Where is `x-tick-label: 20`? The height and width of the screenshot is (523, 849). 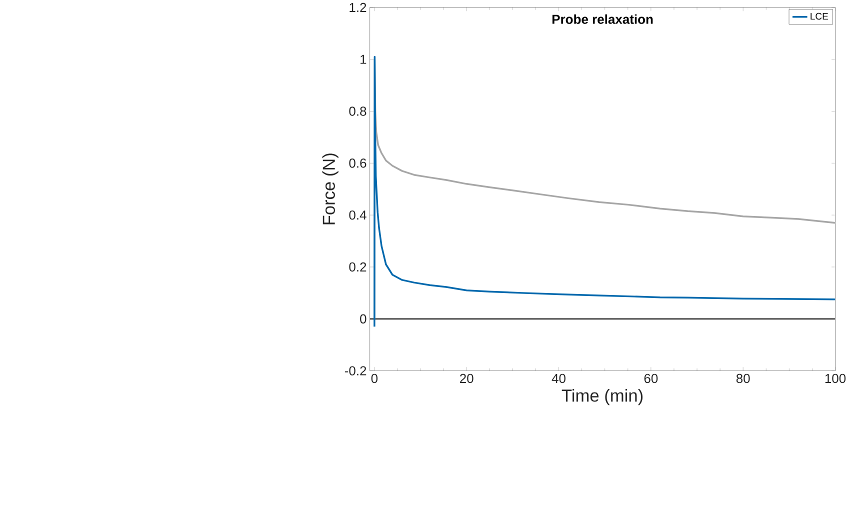 x-tick-label: 20 is located at coordinates (467, 379).